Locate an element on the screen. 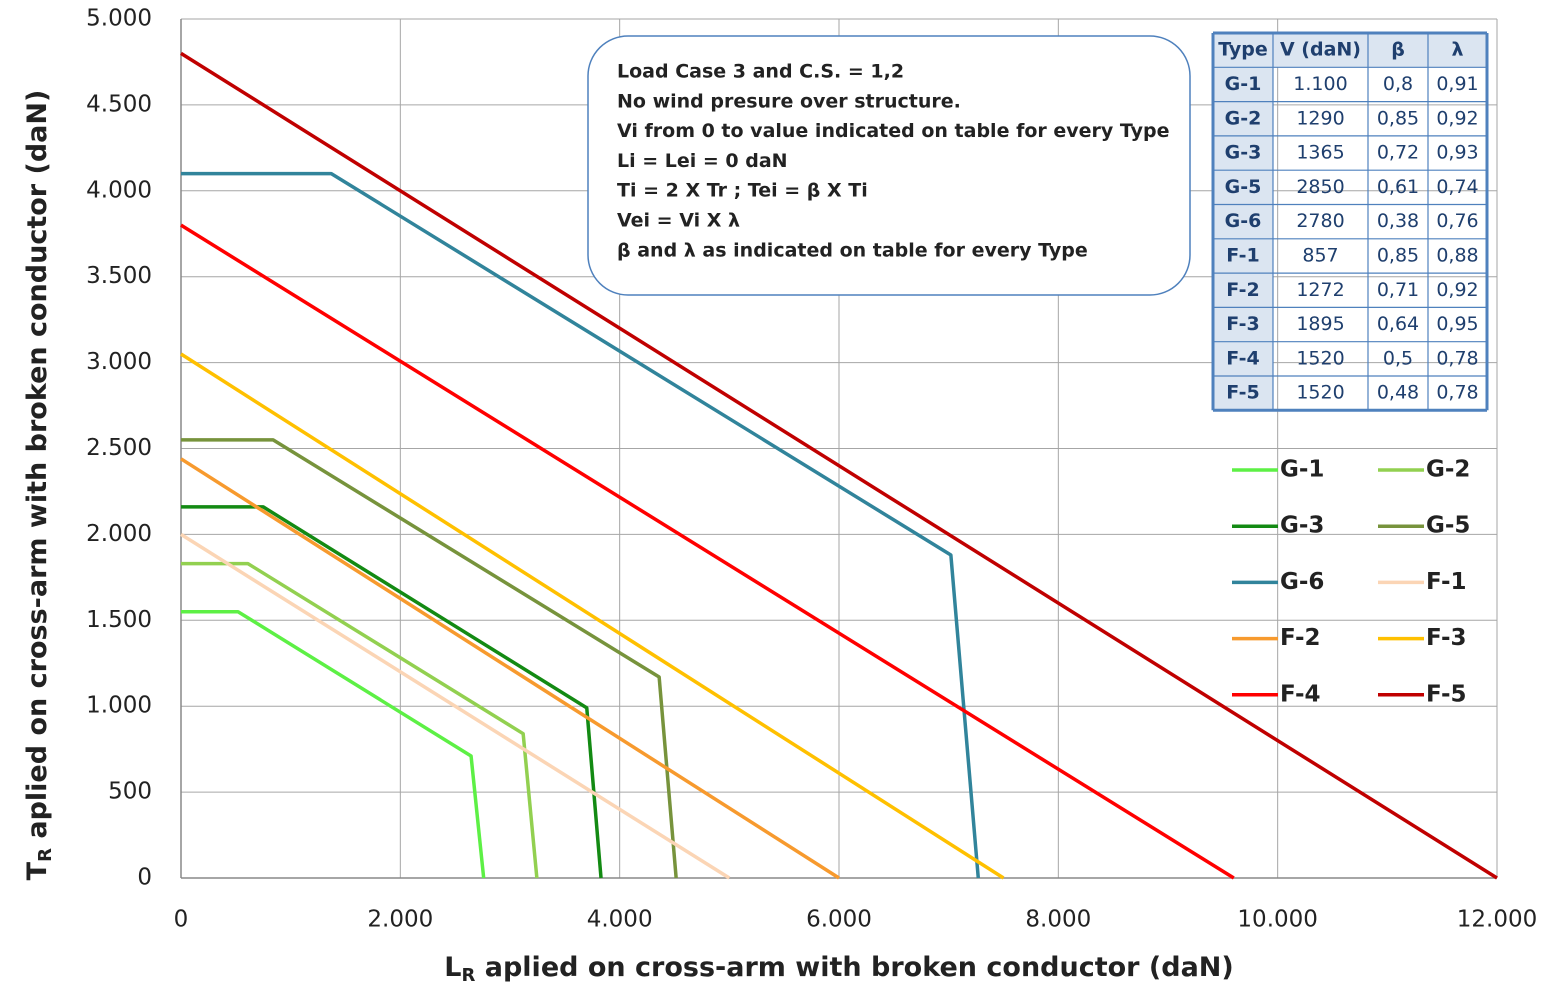 This screenshot has height=988, width=1550. axis-title-sub: R is located at coordinates (468, 975).